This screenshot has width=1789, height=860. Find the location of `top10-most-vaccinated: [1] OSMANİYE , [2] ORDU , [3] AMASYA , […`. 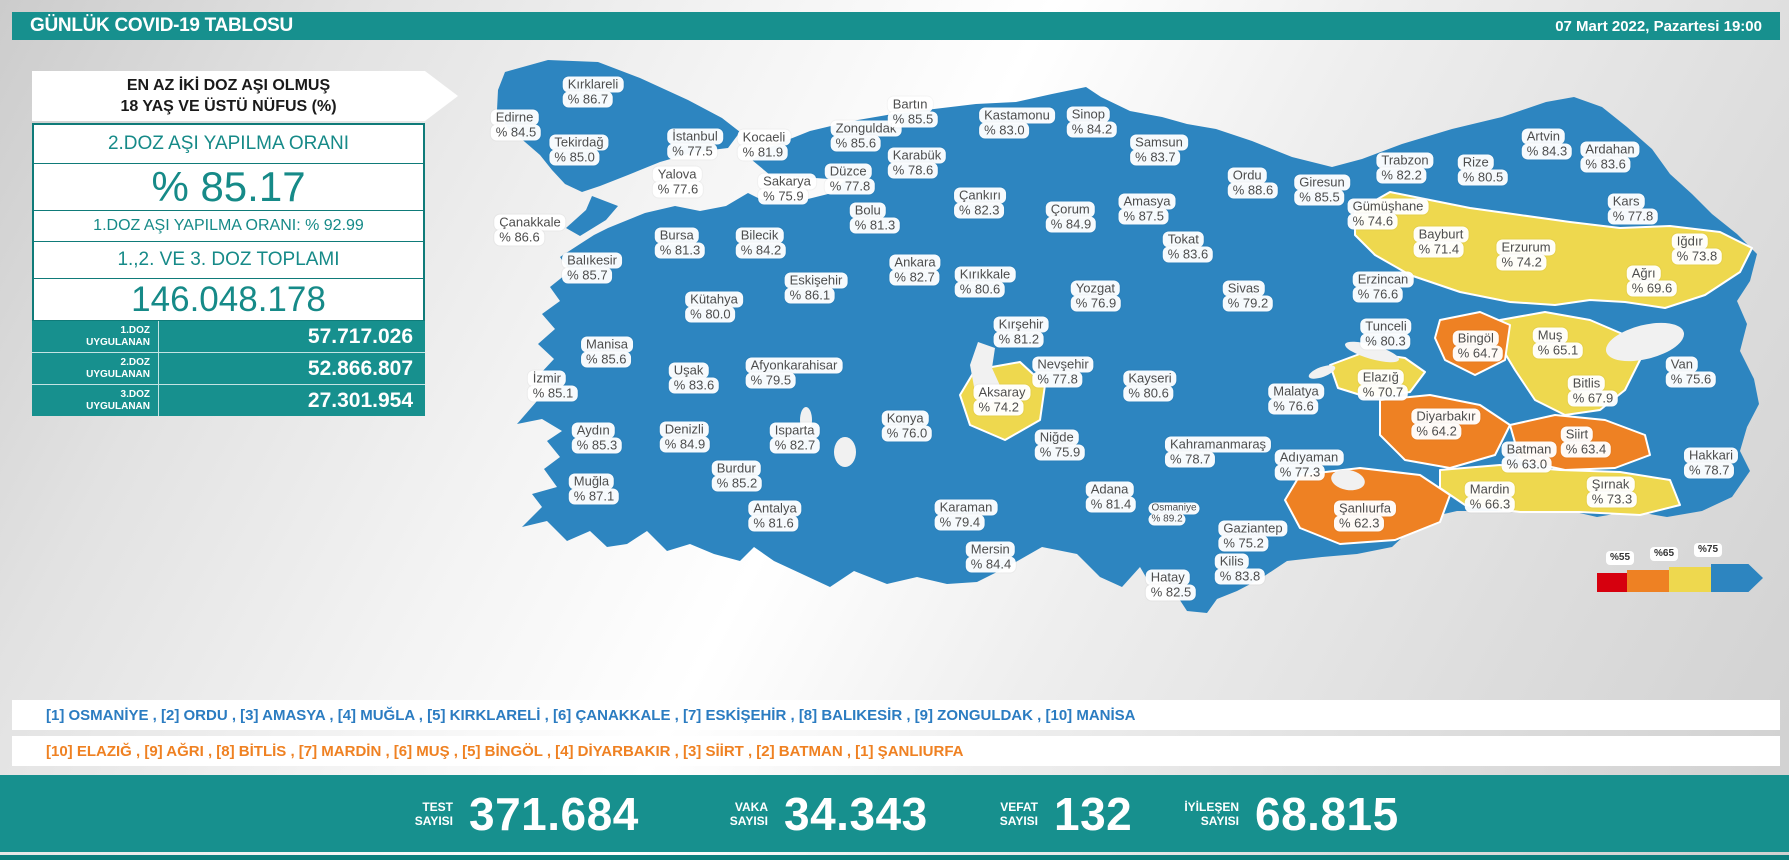

top10-most-vaccinated: [1] OSMANİYE , [2] ORDU , [3] AMASYA , [… is located at coordinates (896, 715).